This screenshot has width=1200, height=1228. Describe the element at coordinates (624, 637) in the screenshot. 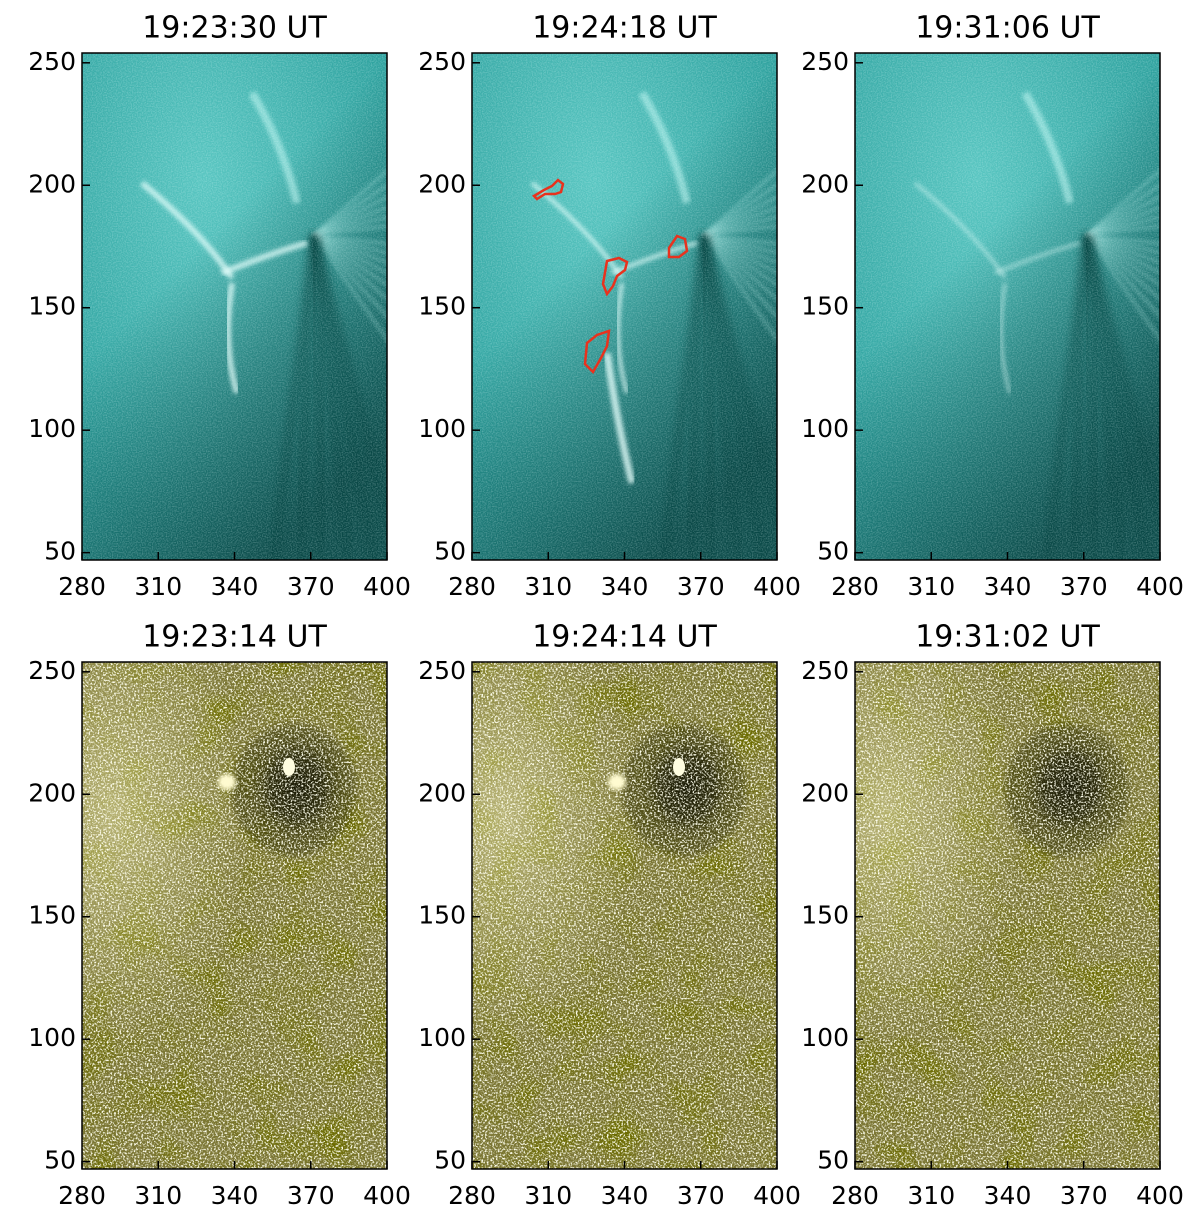

I see `panel-title: 19:24:14 UT` at that location.